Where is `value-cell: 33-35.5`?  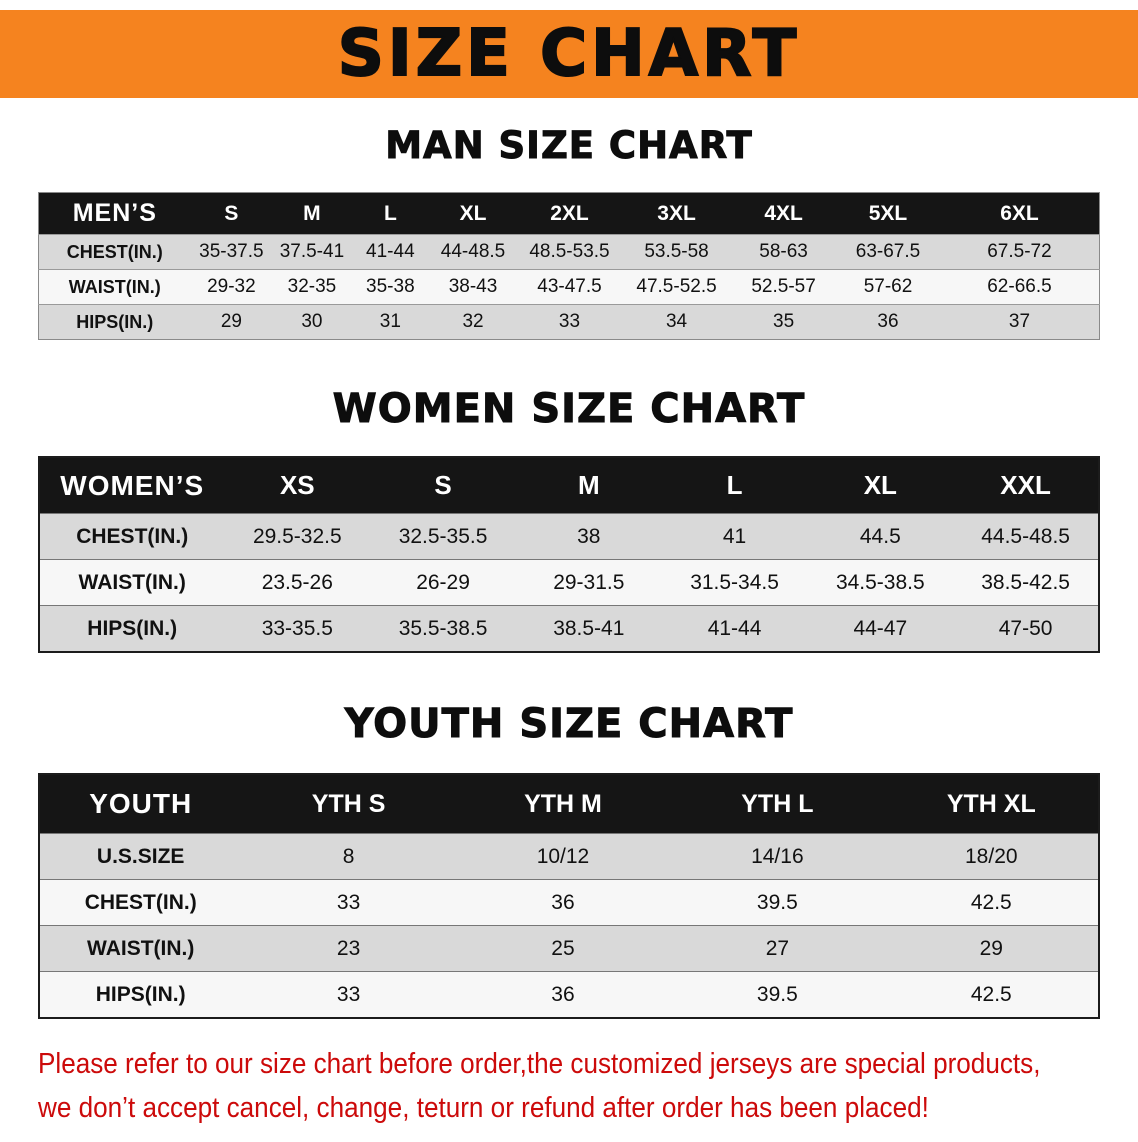 value-cell: 33-35.5 is located at coordinates (297, 628).